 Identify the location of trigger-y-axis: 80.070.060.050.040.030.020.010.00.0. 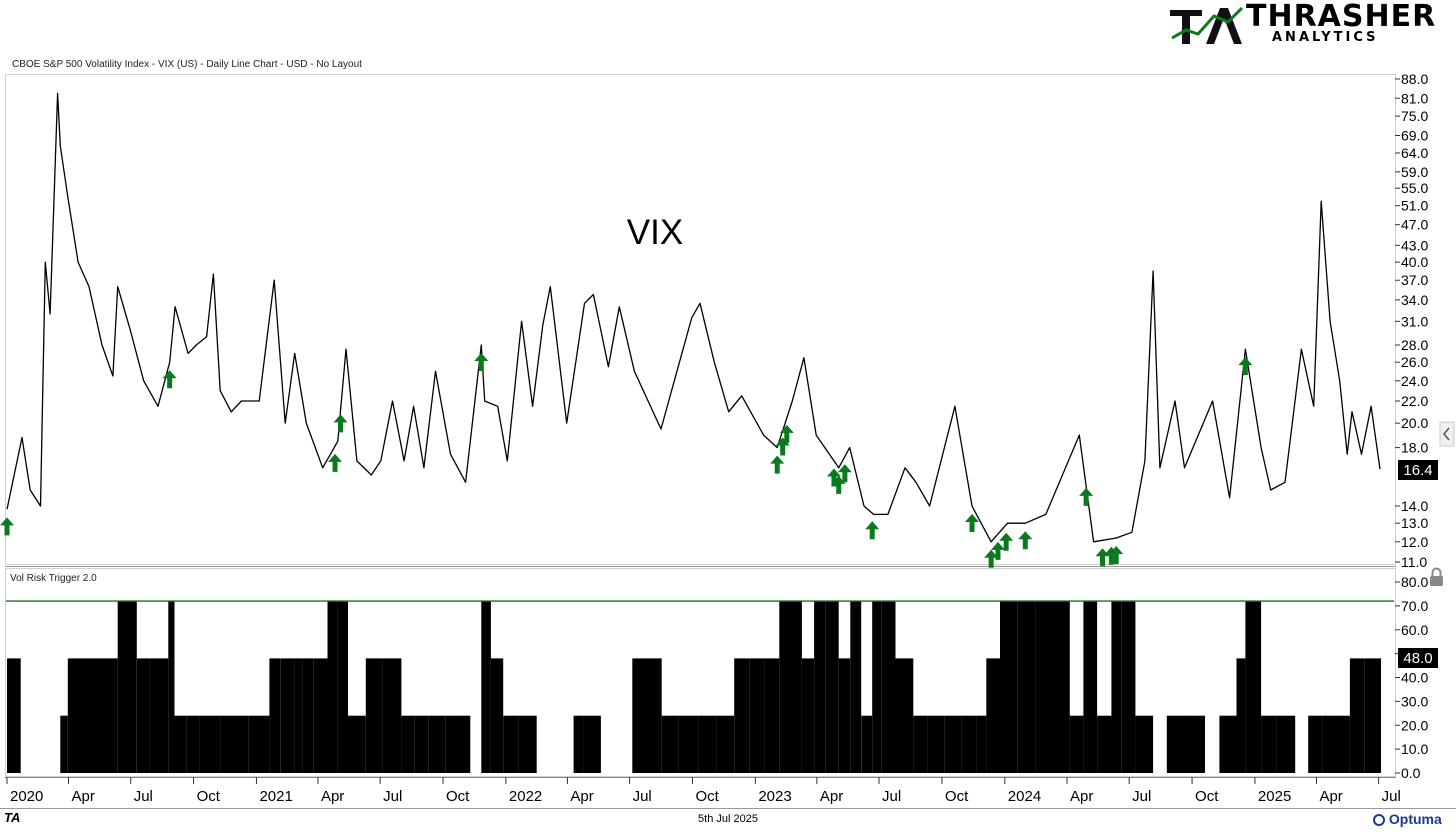
(1411, 677).